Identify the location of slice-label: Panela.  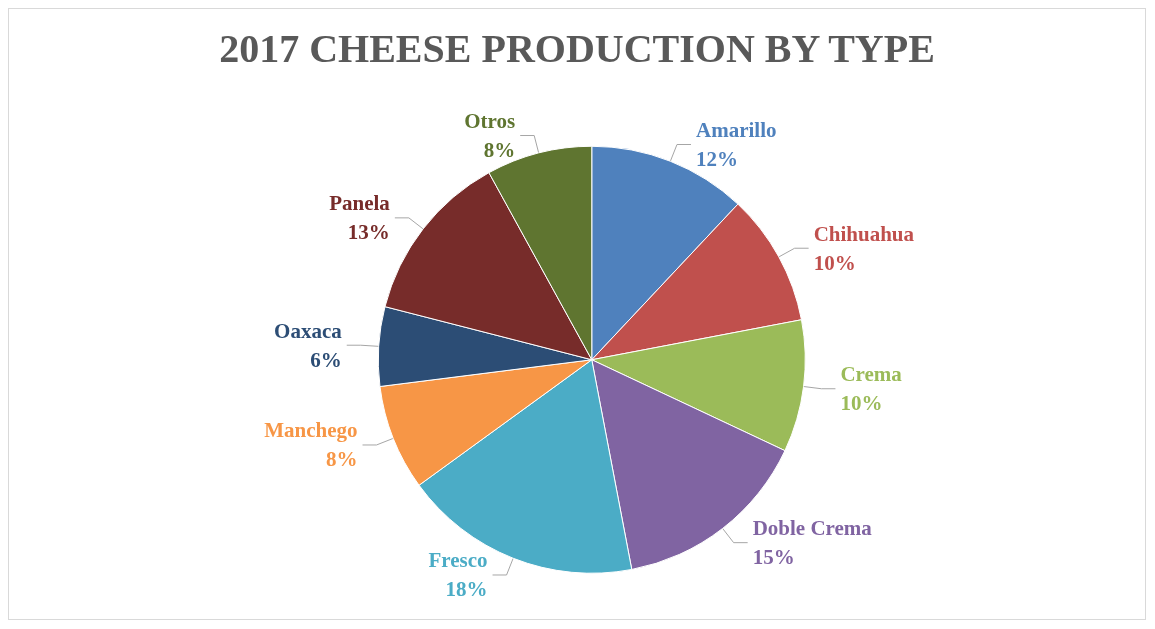
(360, 203).